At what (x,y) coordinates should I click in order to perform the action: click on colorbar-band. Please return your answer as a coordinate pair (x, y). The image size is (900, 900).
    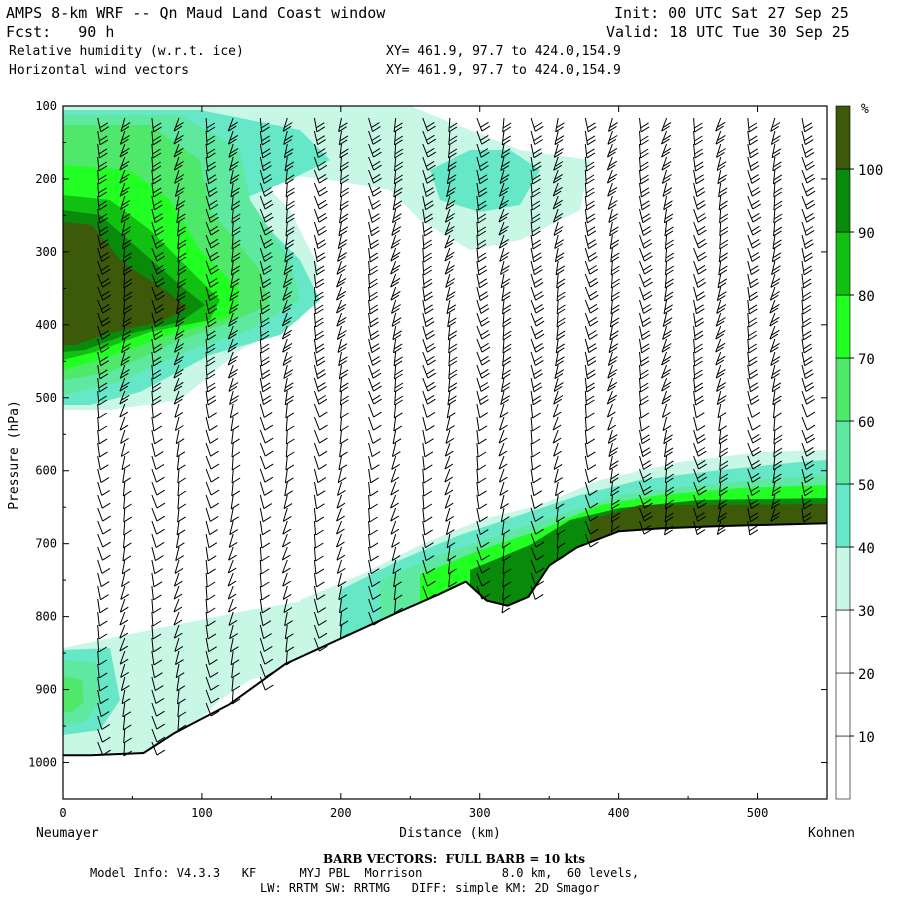
    Looking at the image, I should click on (843, 641).